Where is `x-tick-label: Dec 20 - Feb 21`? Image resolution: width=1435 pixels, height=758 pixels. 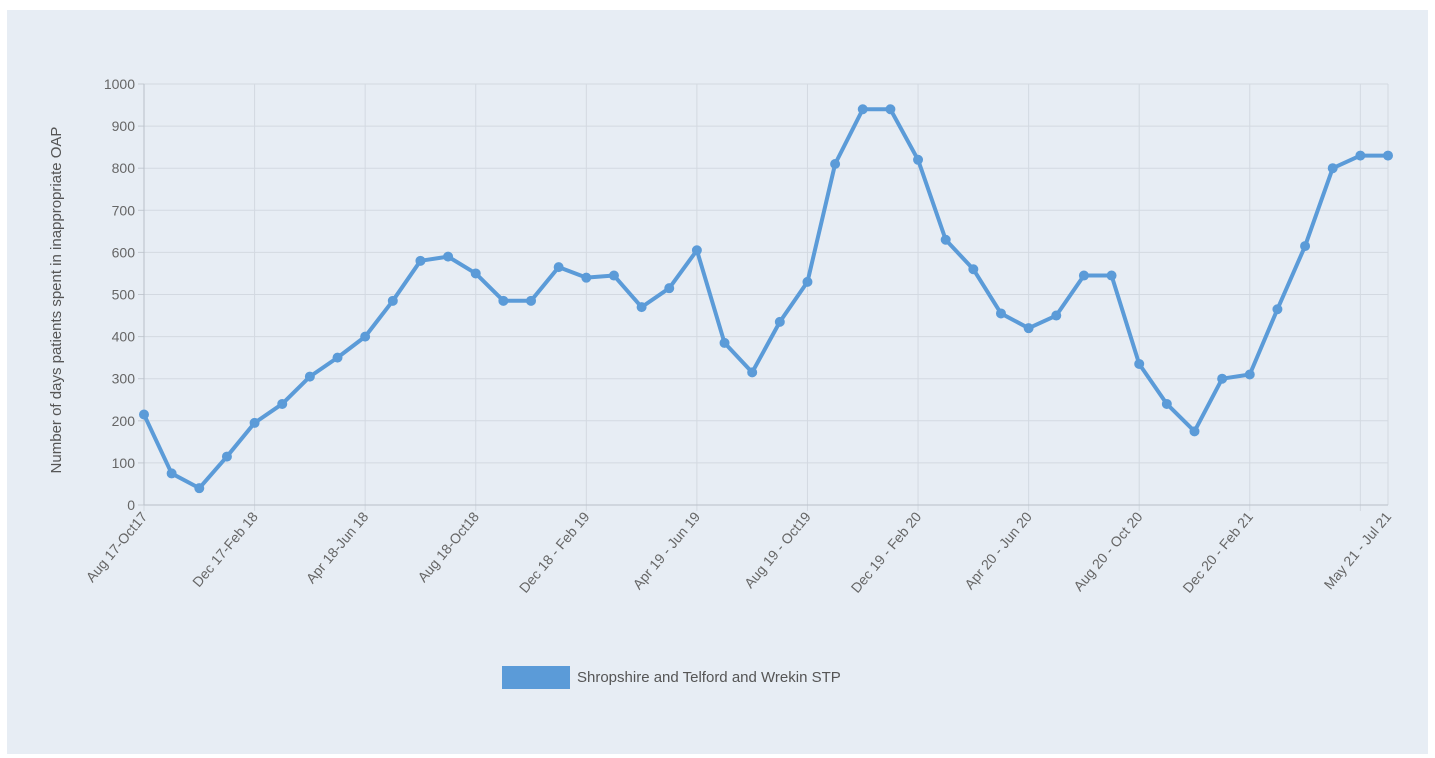 x-tick-label: Dec 20 - Feb 21 is located at coordinates (1217, 551).